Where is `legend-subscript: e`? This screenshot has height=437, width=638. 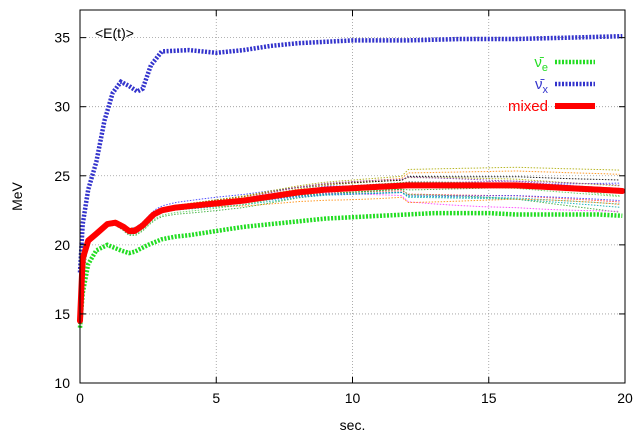
legend-subscript: e is located at coordinates (545, 68).